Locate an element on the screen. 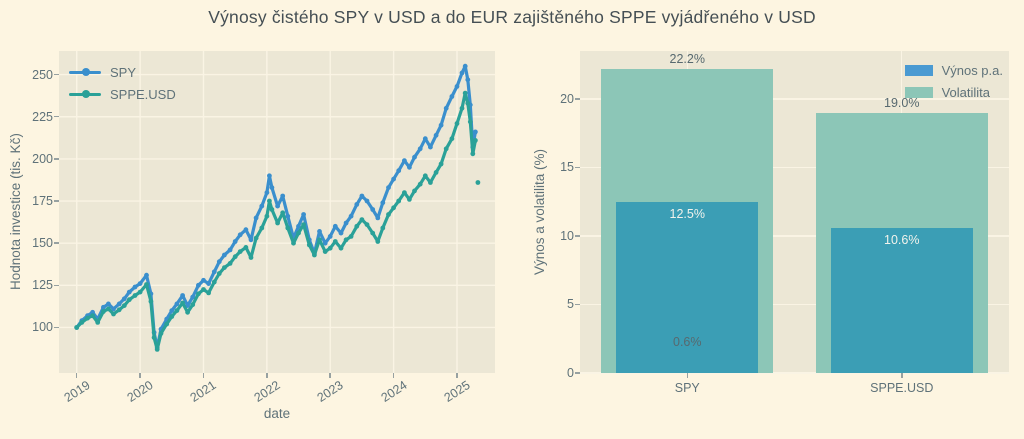  sppe-line-swatch is located at coordinates (85, 94).